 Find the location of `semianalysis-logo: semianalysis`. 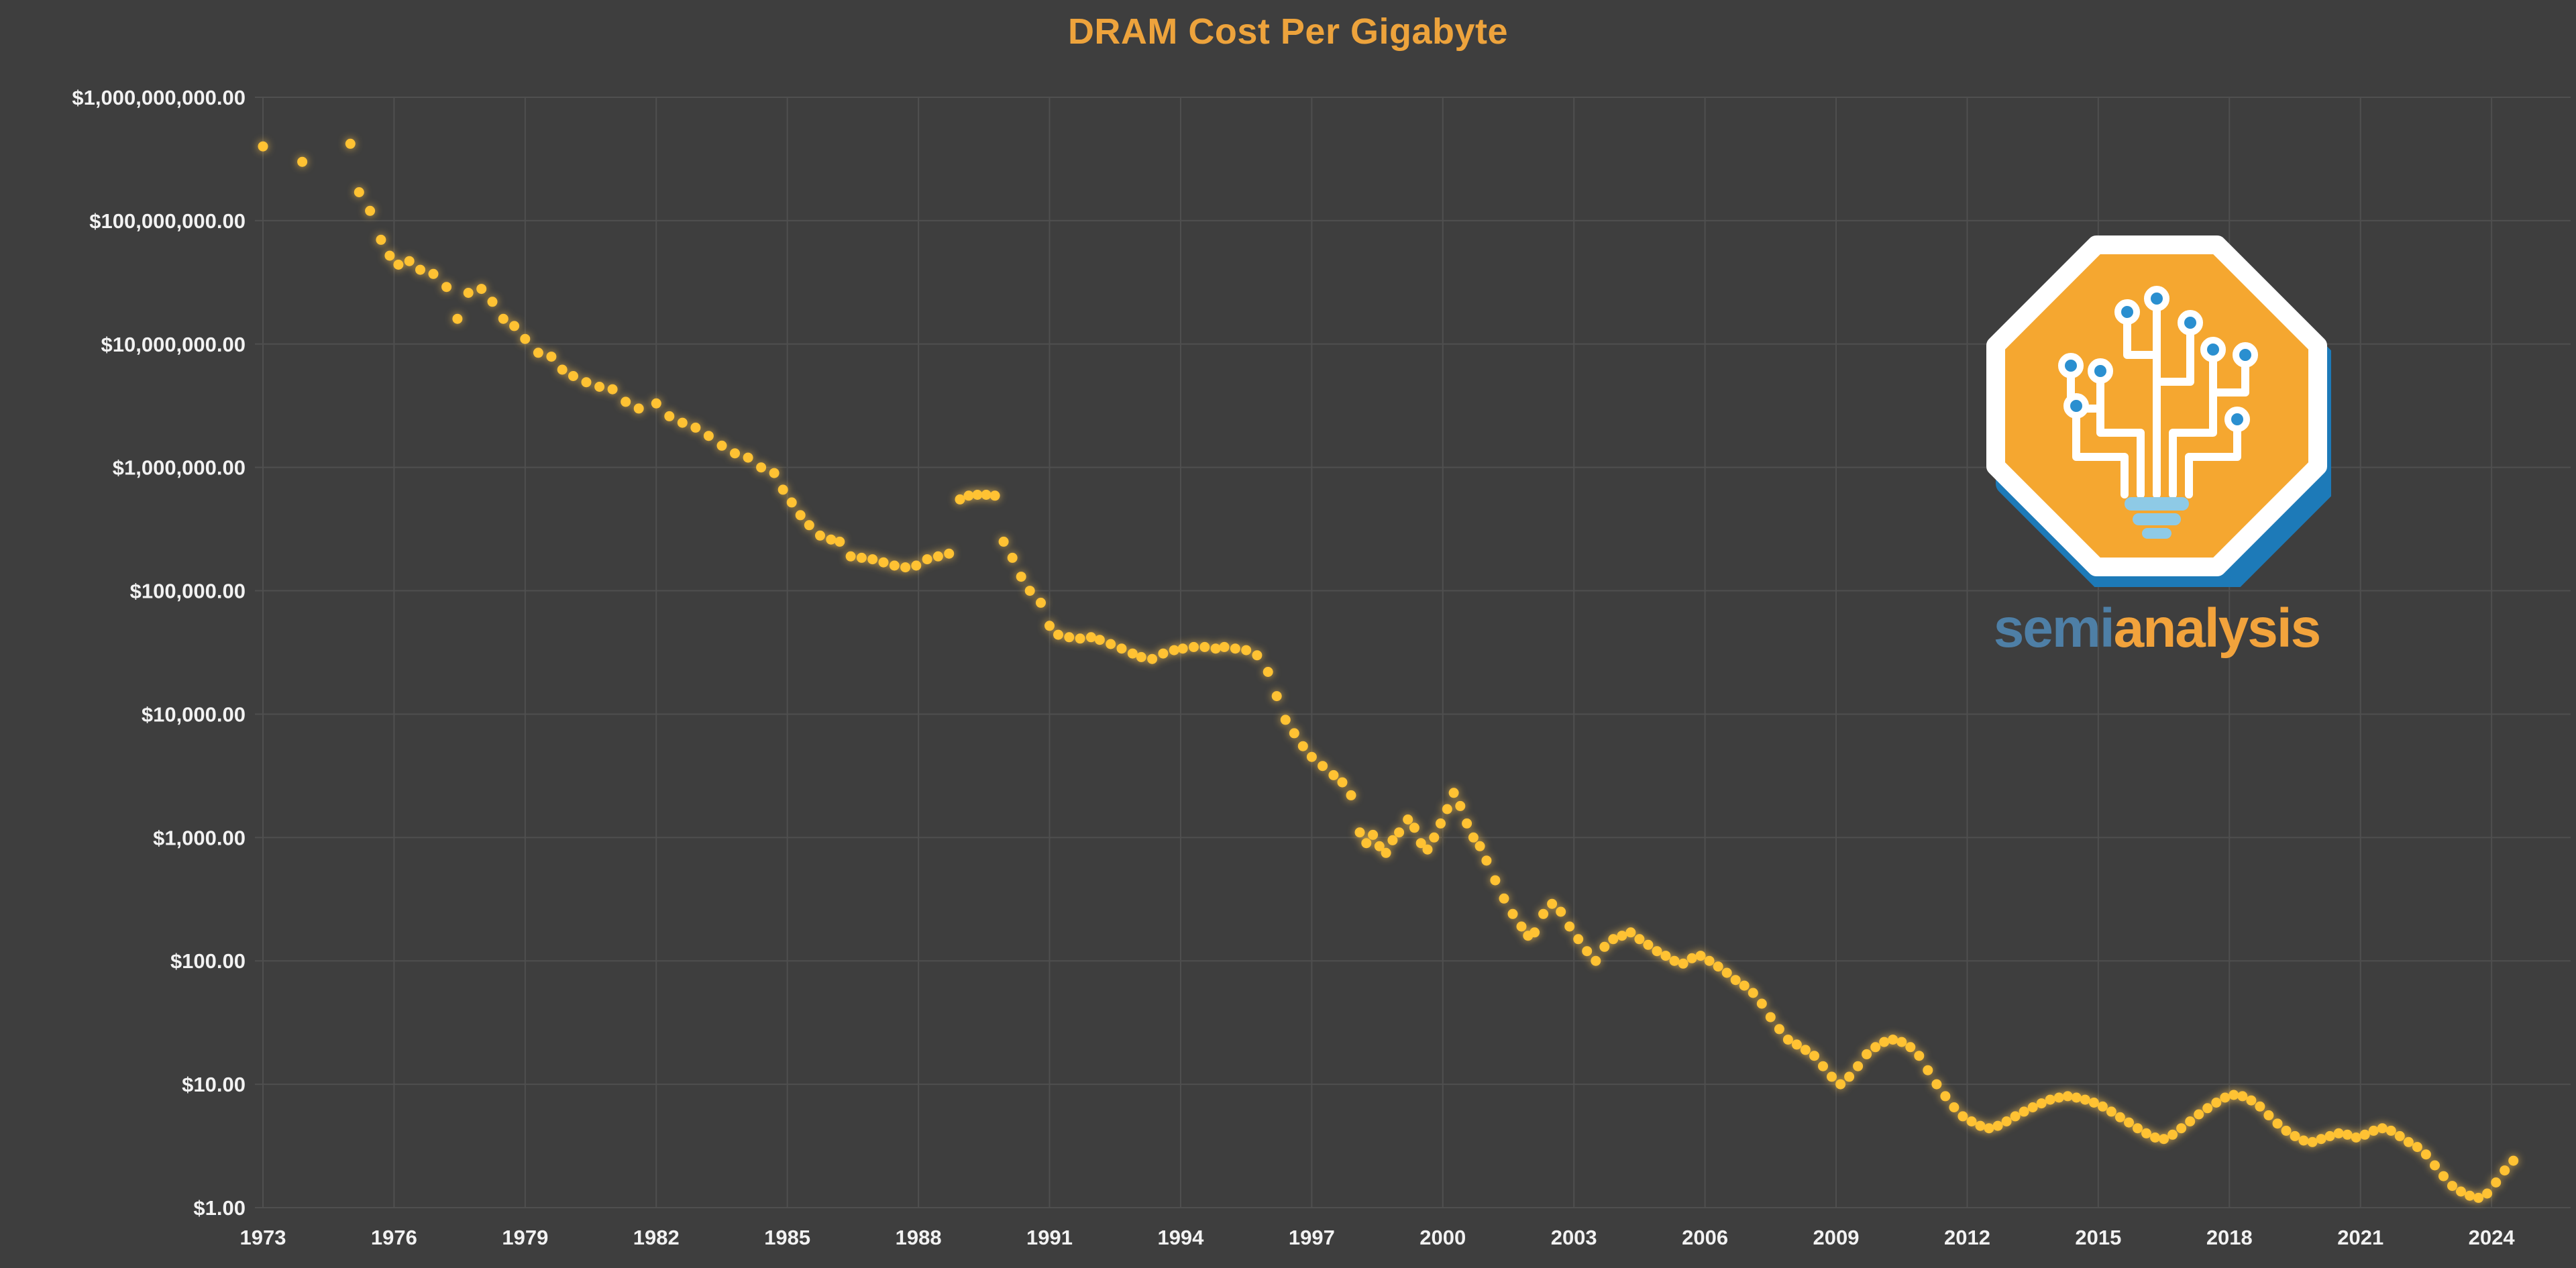

semianalysis-logo: semianalysis is located at coordinates (2156, 443).